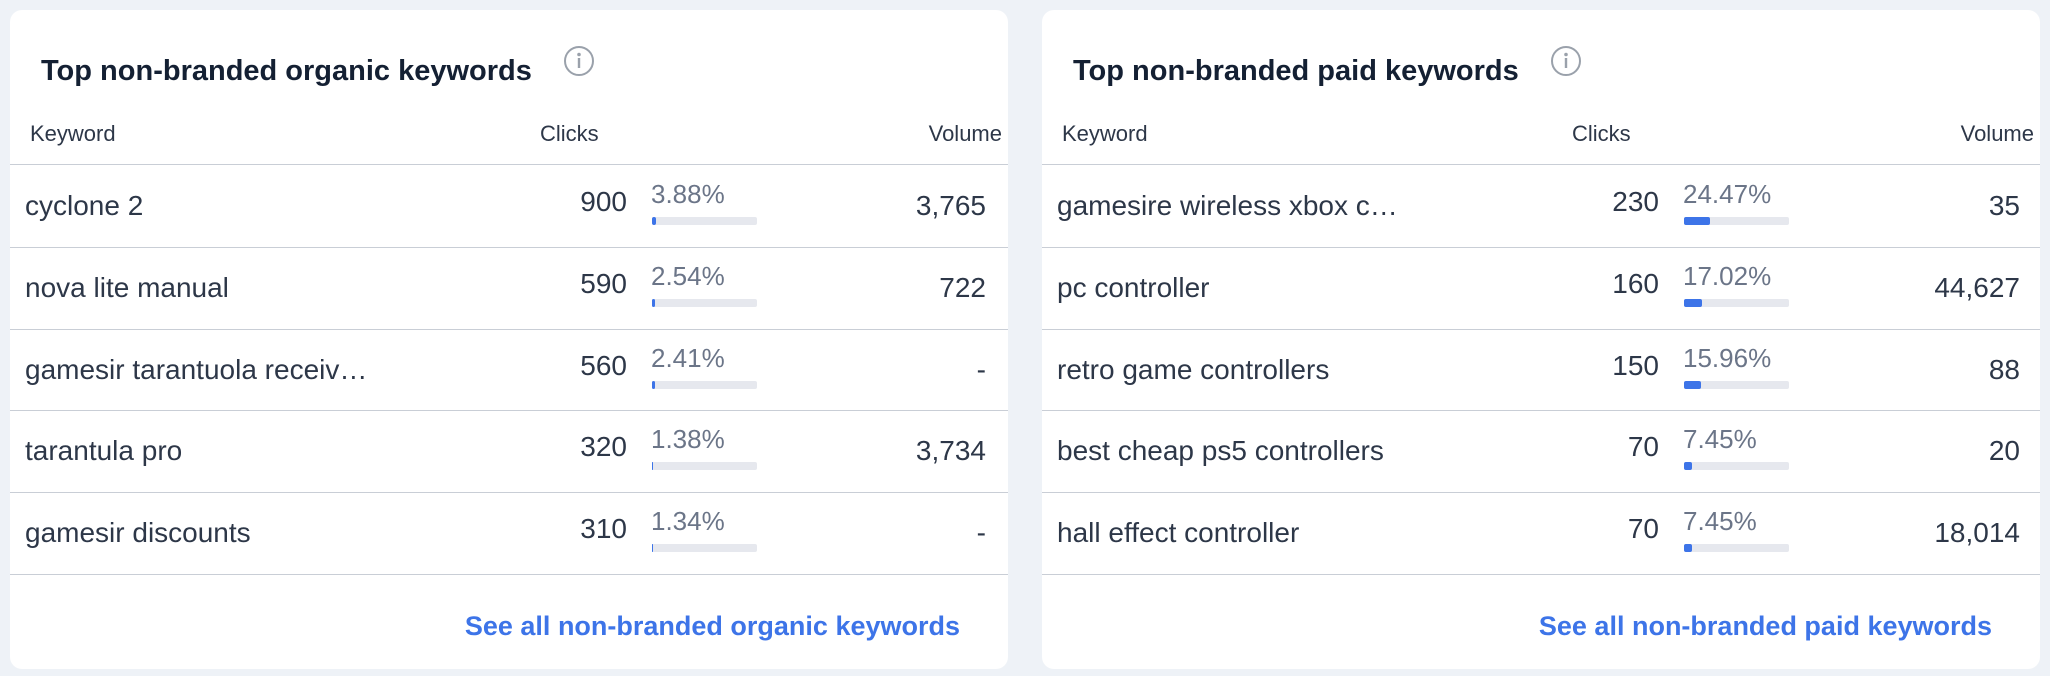 The height and width of the screenshot is (676, 2050). Describe the element at coordinates (1765, 626) in the screenshot. I see `see-all-link: See all non-branded paid keywords` at that location.